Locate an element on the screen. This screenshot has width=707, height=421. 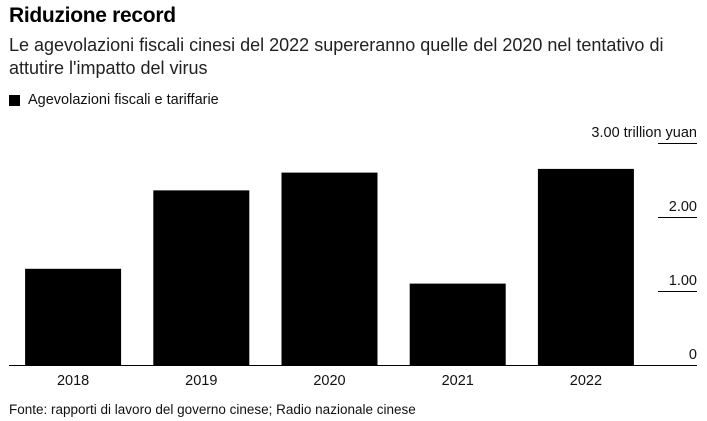
x-tick-label: 2022 is located at coordinates (586, 381).